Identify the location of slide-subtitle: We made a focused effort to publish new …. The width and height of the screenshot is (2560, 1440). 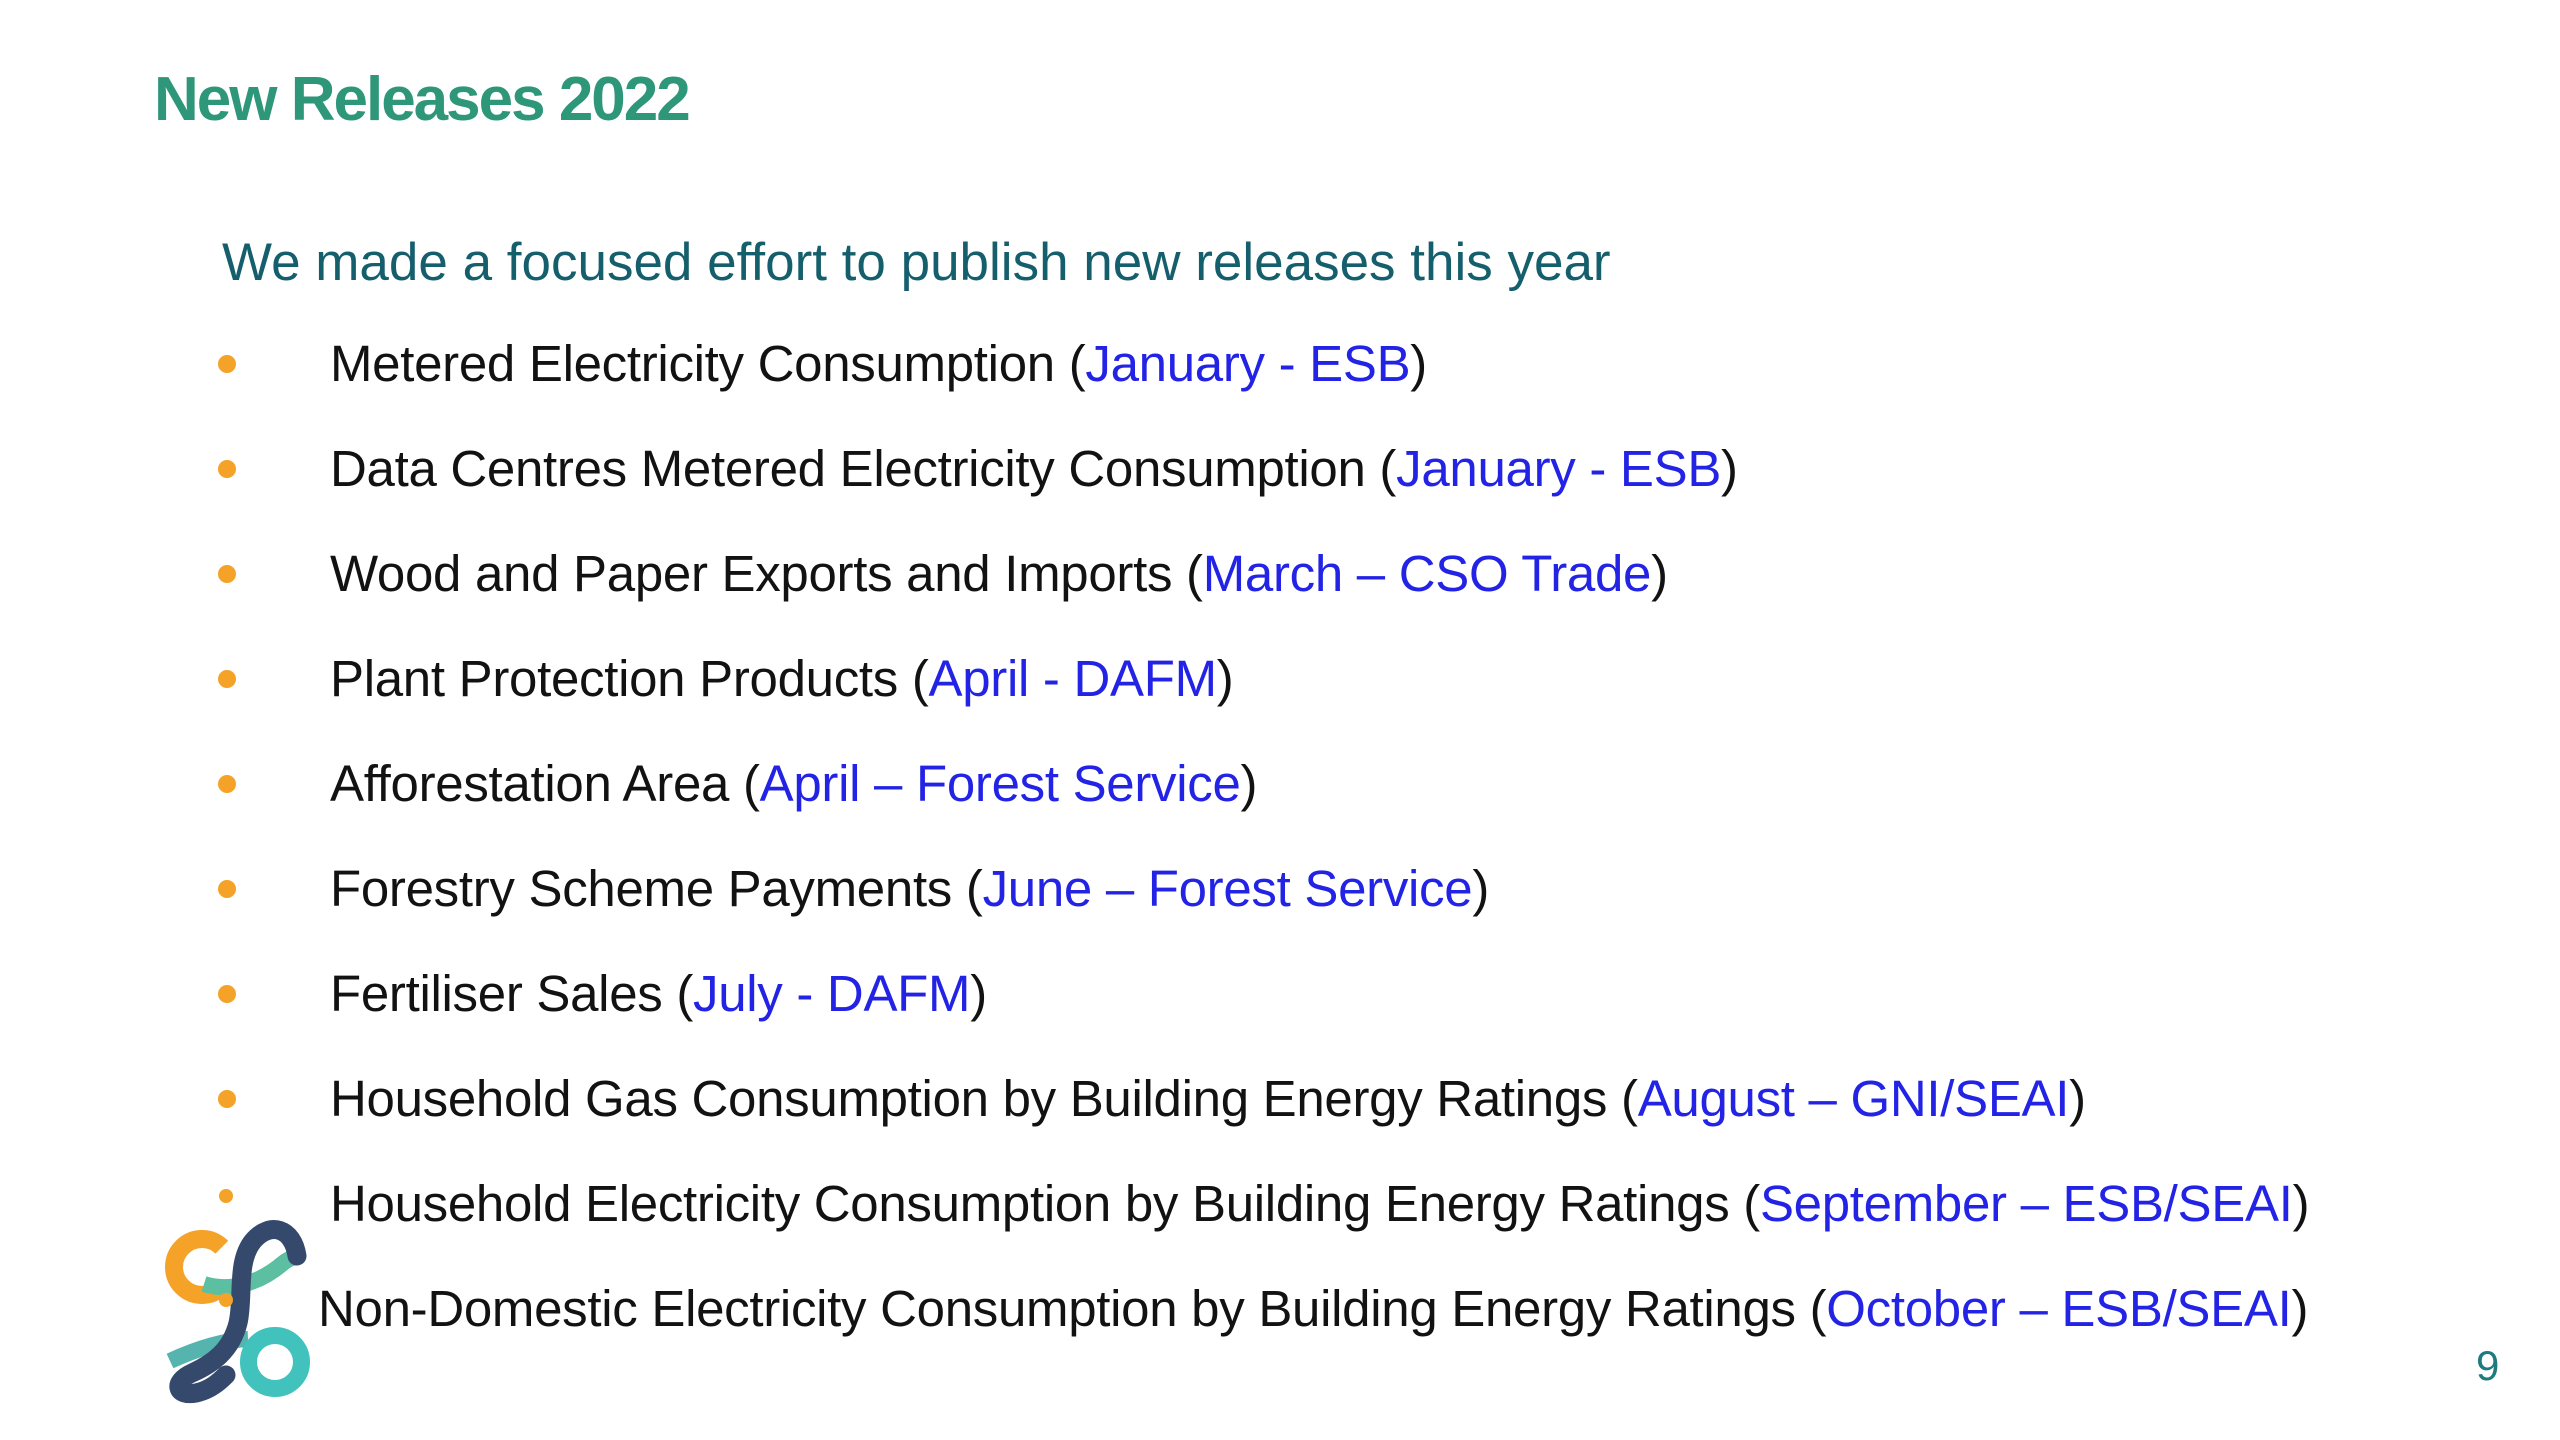
(916, 262).